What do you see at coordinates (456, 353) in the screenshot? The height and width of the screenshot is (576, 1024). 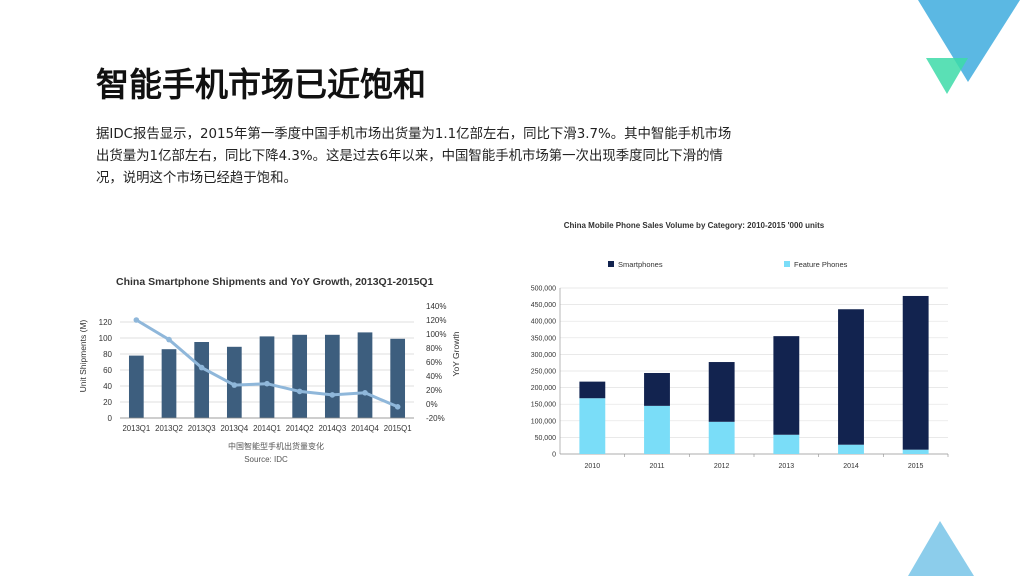 I see `y2-axis-label: YoY Growth` at bounding box center [456, 353].